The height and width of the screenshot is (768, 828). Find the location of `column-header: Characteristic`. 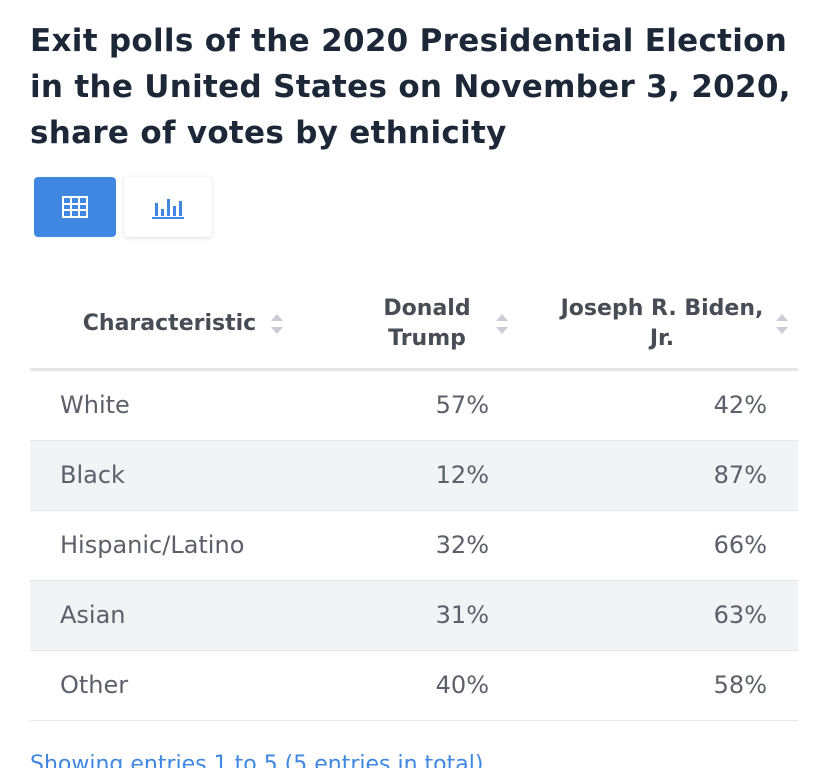

column-header: Characteristic is located at coordinates (177, 324).